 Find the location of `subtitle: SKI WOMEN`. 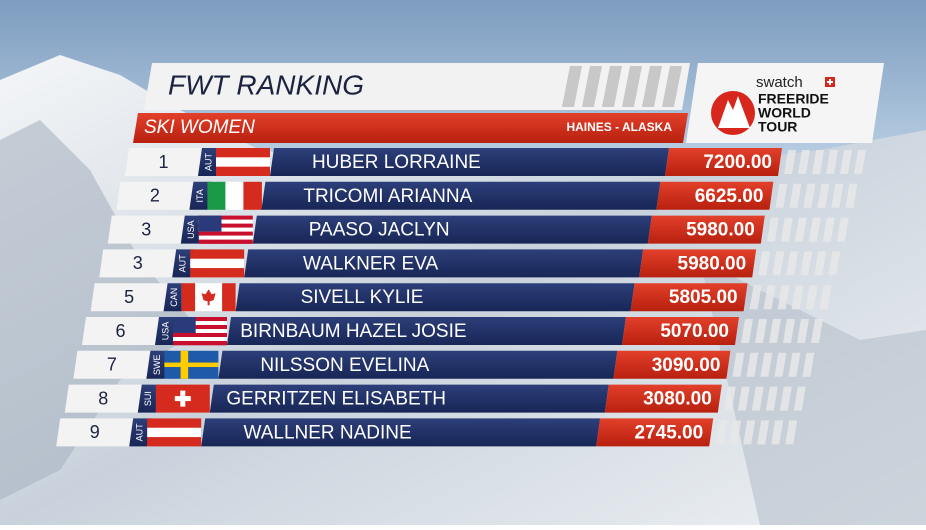

subtitle: SKI WOMEN is located at coordinates (199, 127).